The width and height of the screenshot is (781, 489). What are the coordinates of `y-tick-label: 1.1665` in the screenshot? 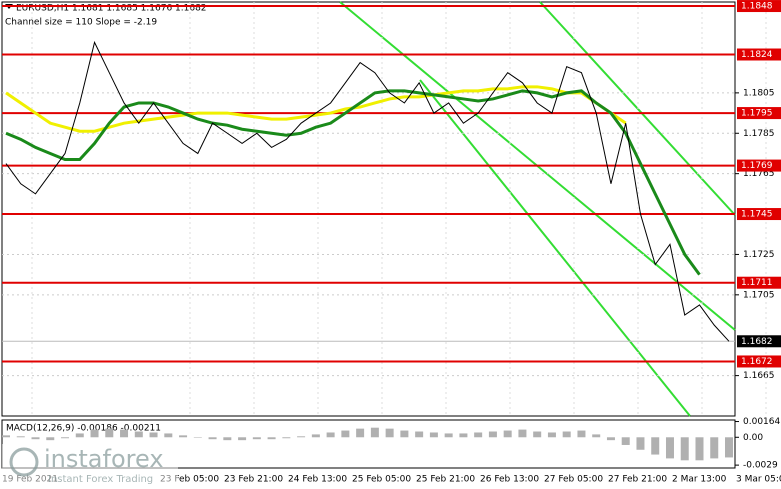 It's located at (759, 376).